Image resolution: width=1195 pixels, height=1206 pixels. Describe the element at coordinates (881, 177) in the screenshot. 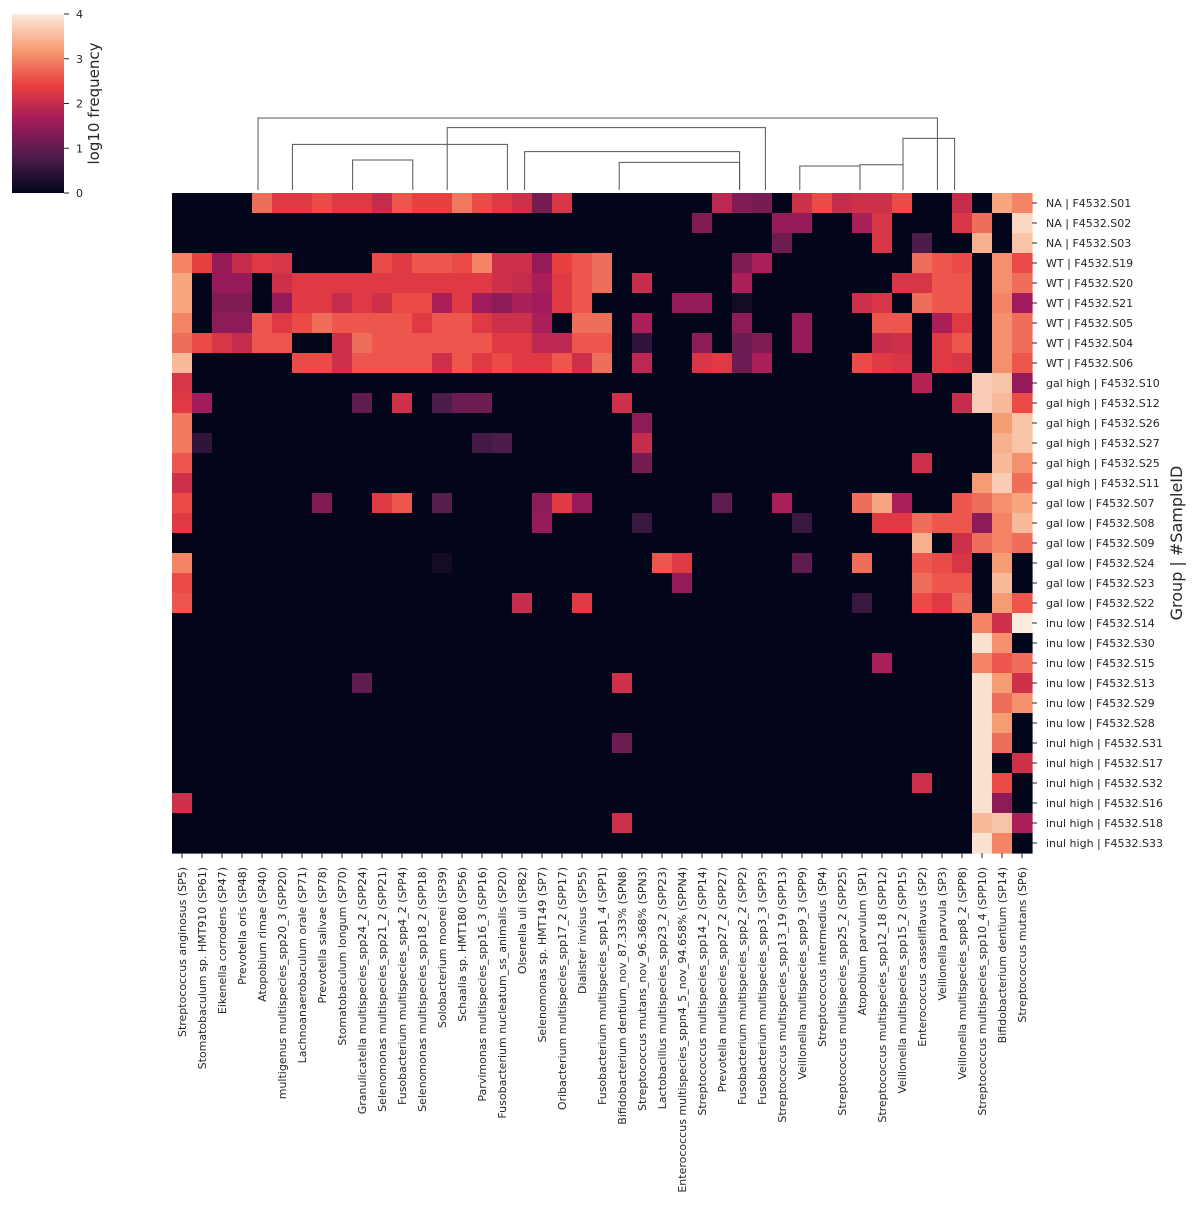

I see `dendrogram-branch` at that location.